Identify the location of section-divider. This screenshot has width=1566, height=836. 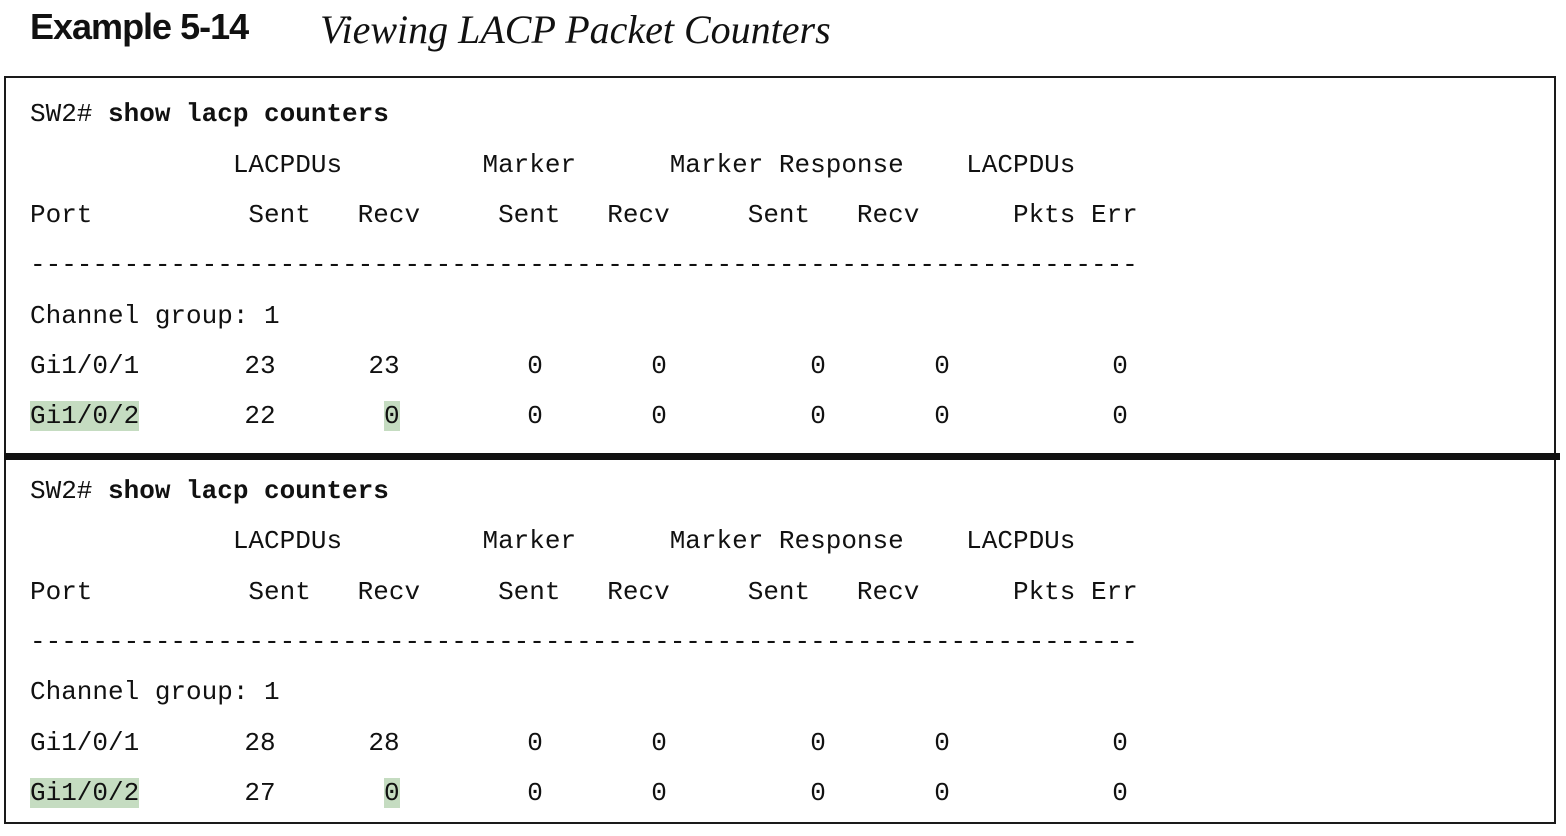
(782, 456).